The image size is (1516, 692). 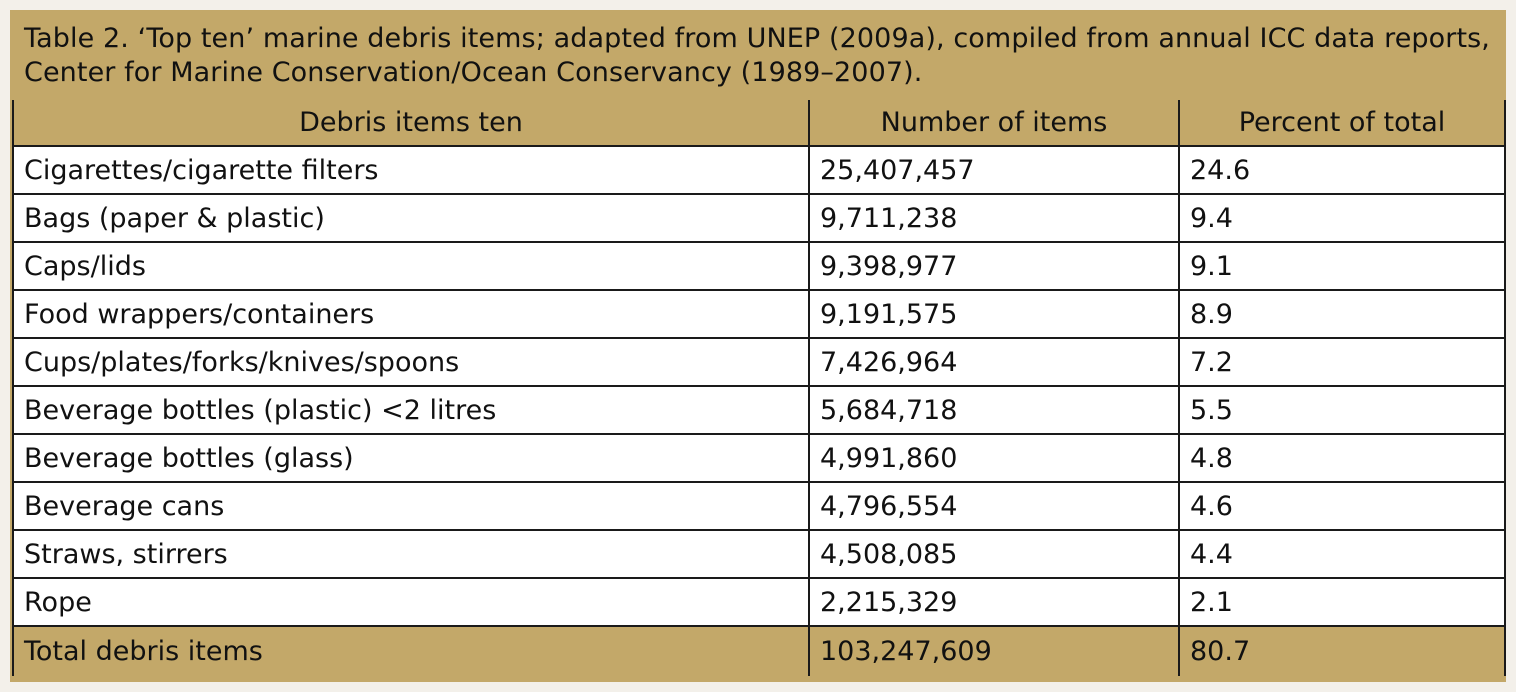 I want to click on number-cell: 4,508,085, so click(x=994, y=554).